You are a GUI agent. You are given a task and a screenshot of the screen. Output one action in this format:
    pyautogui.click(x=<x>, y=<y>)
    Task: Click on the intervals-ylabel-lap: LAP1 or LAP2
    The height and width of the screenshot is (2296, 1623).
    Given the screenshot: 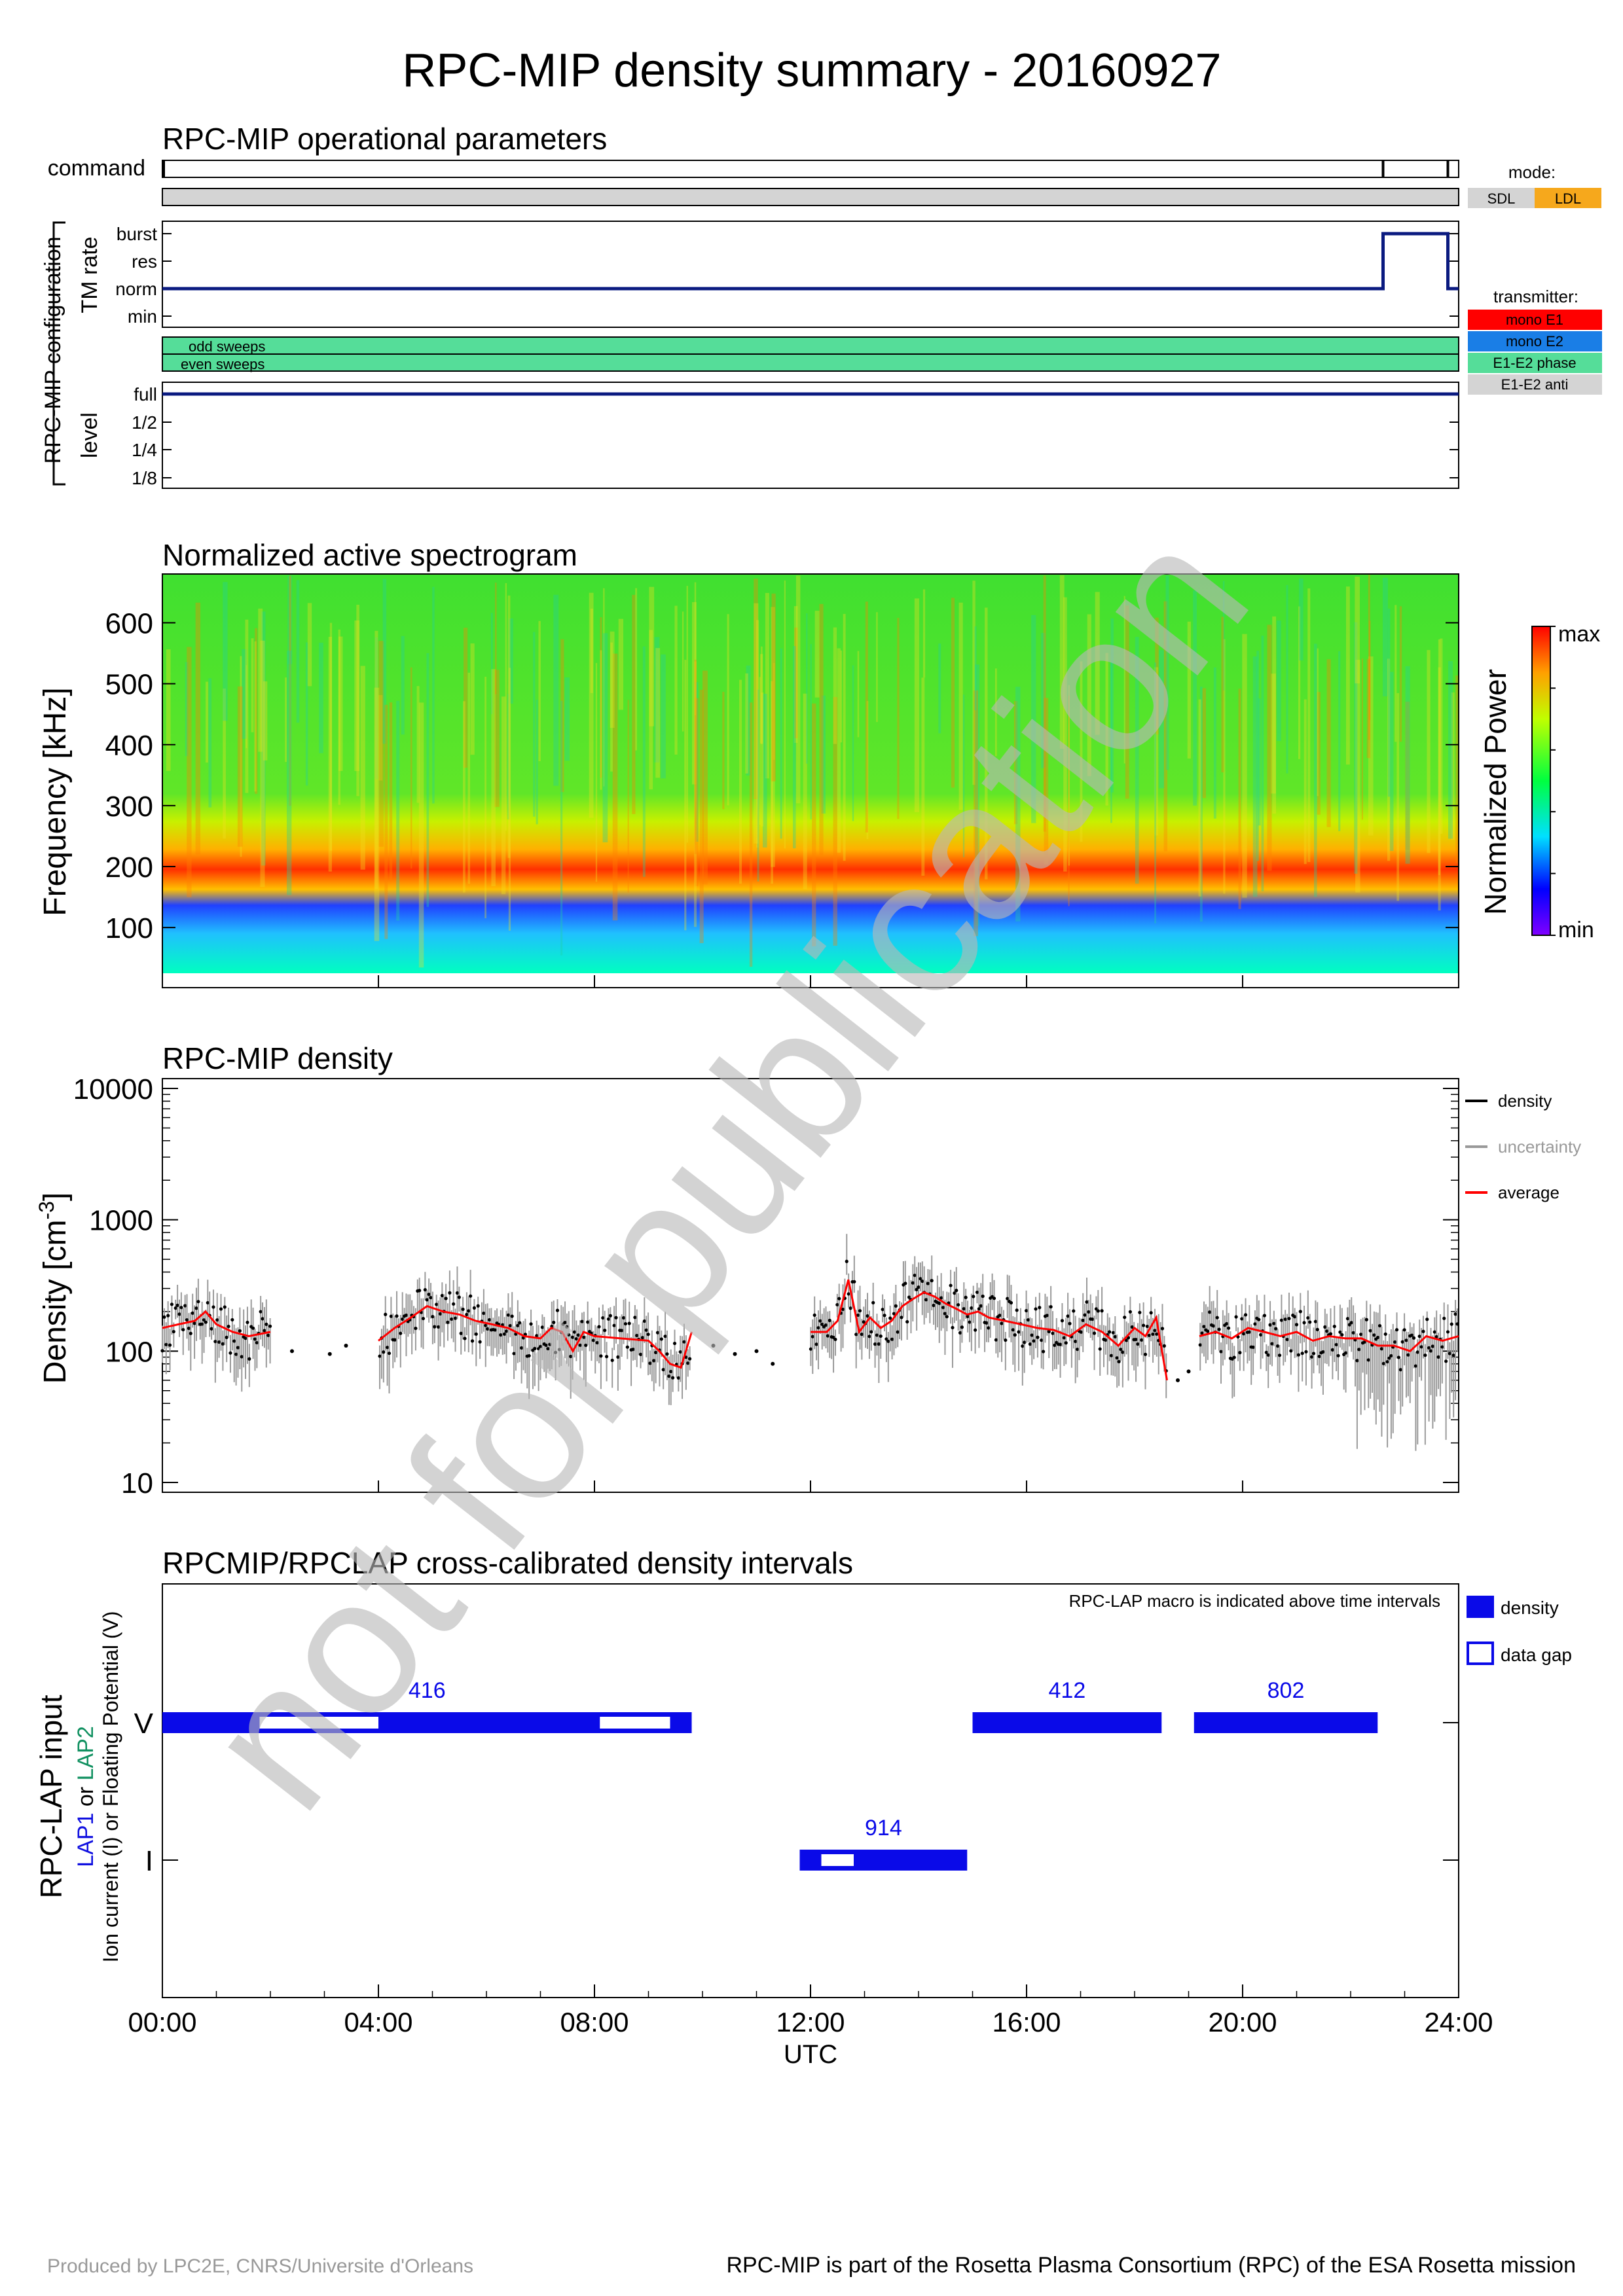 What is the action you would take?
    pyautogui.click(x=85, y=1796)
    